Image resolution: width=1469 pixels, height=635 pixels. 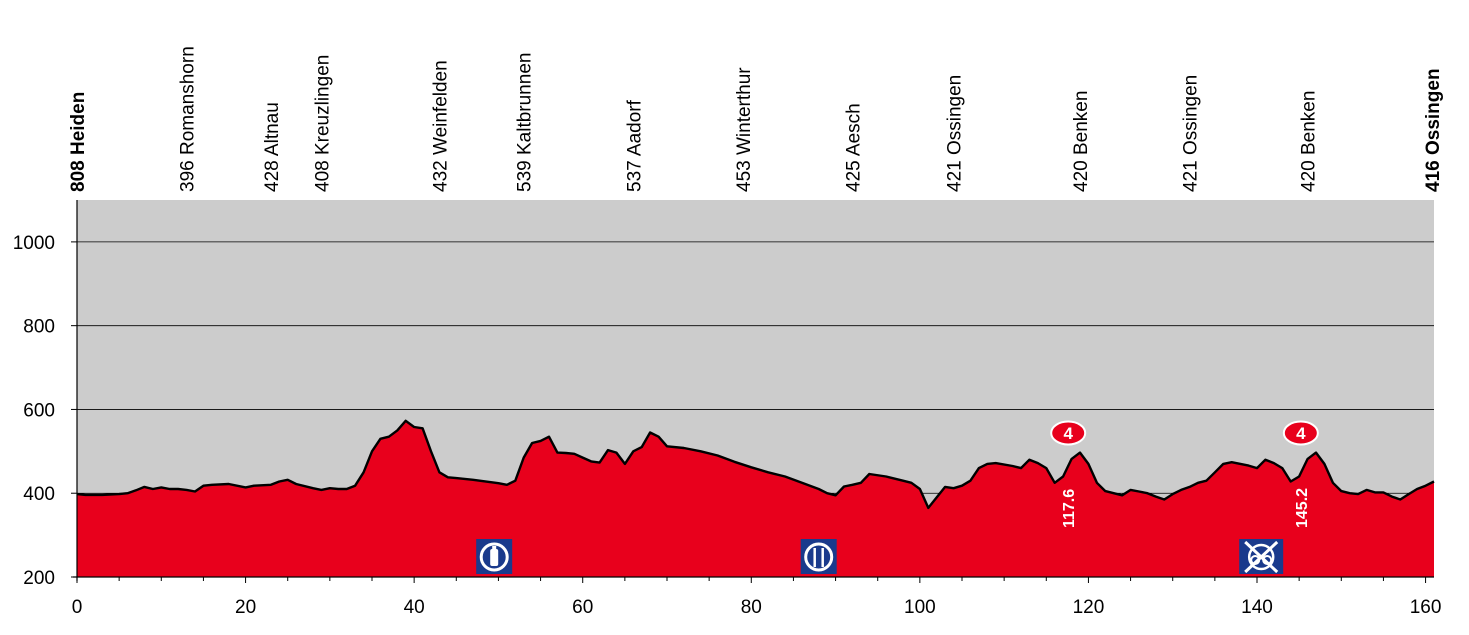 I want to click on place-label: 425 Aesch, so click(x=853, y=147).